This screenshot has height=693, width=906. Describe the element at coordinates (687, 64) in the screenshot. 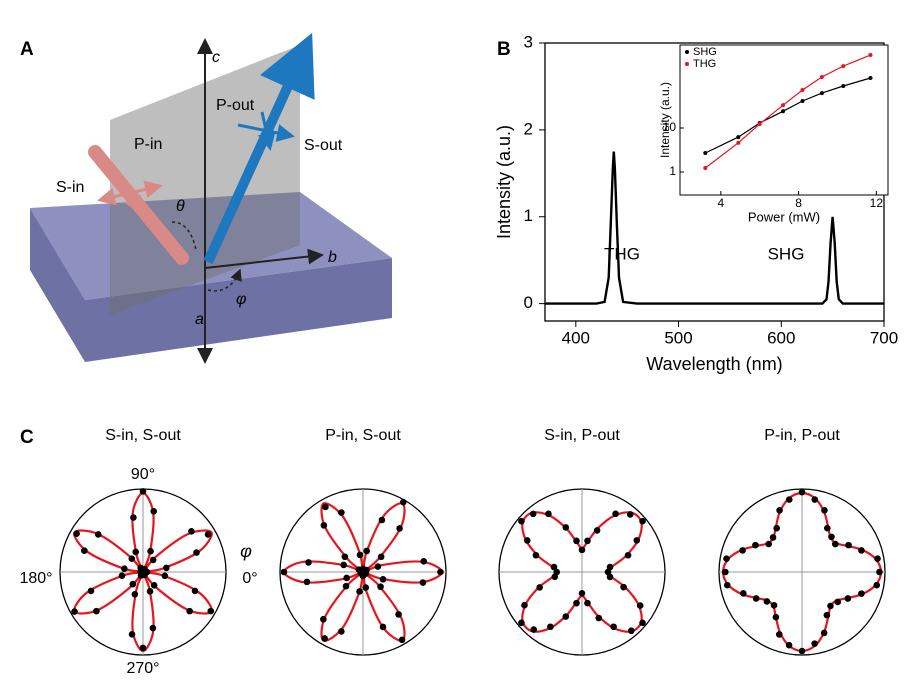

I see `legend-marker` at that location.